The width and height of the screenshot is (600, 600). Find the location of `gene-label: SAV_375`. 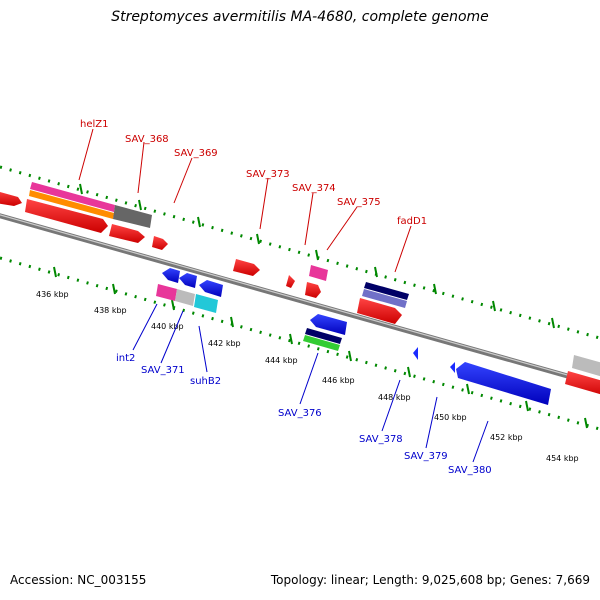

gene-label: SAV_375 is located at coordinates (359, 202).